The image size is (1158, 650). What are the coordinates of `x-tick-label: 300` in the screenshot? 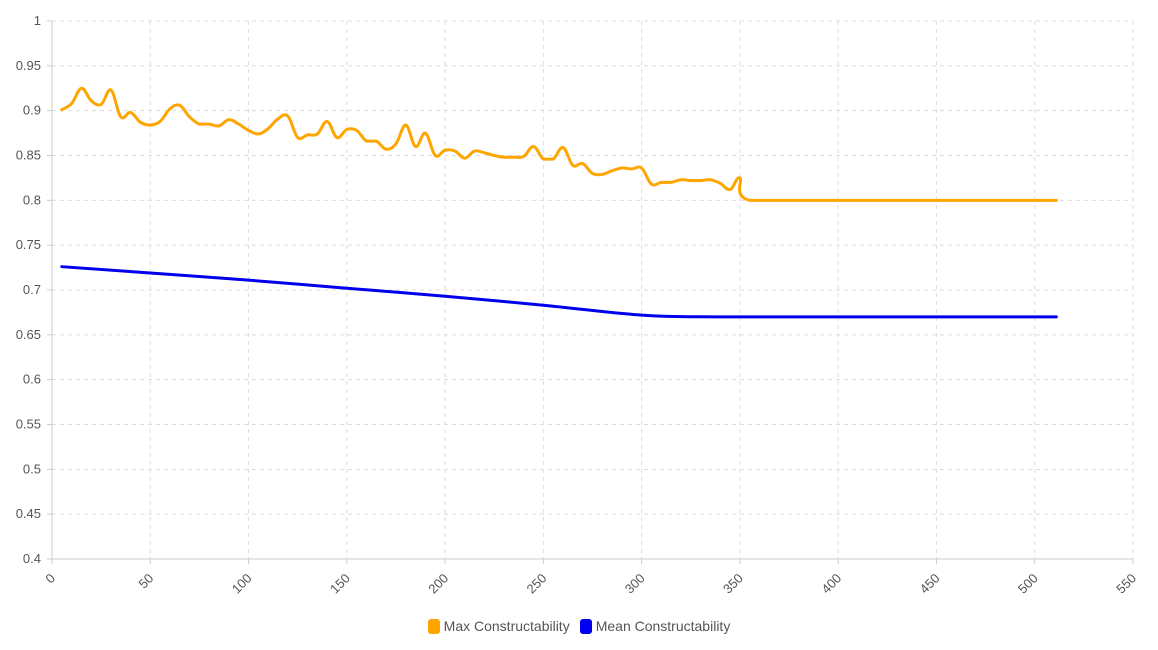 It's located at (635, 584).